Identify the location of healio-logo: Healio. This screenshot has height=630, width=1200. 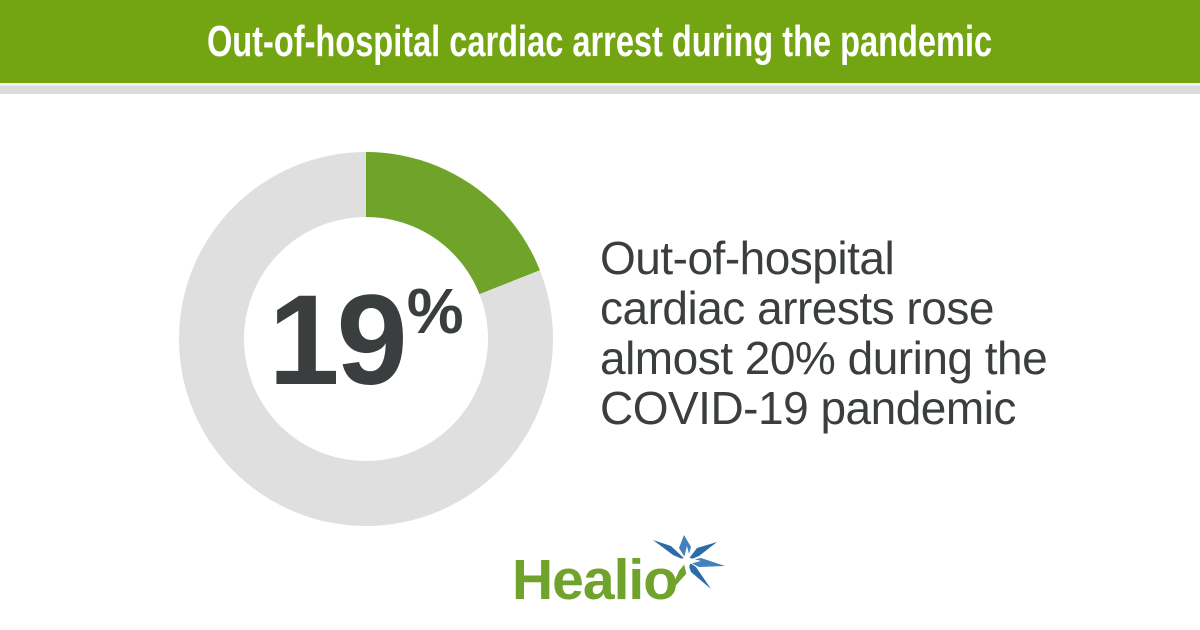
(619, 574).